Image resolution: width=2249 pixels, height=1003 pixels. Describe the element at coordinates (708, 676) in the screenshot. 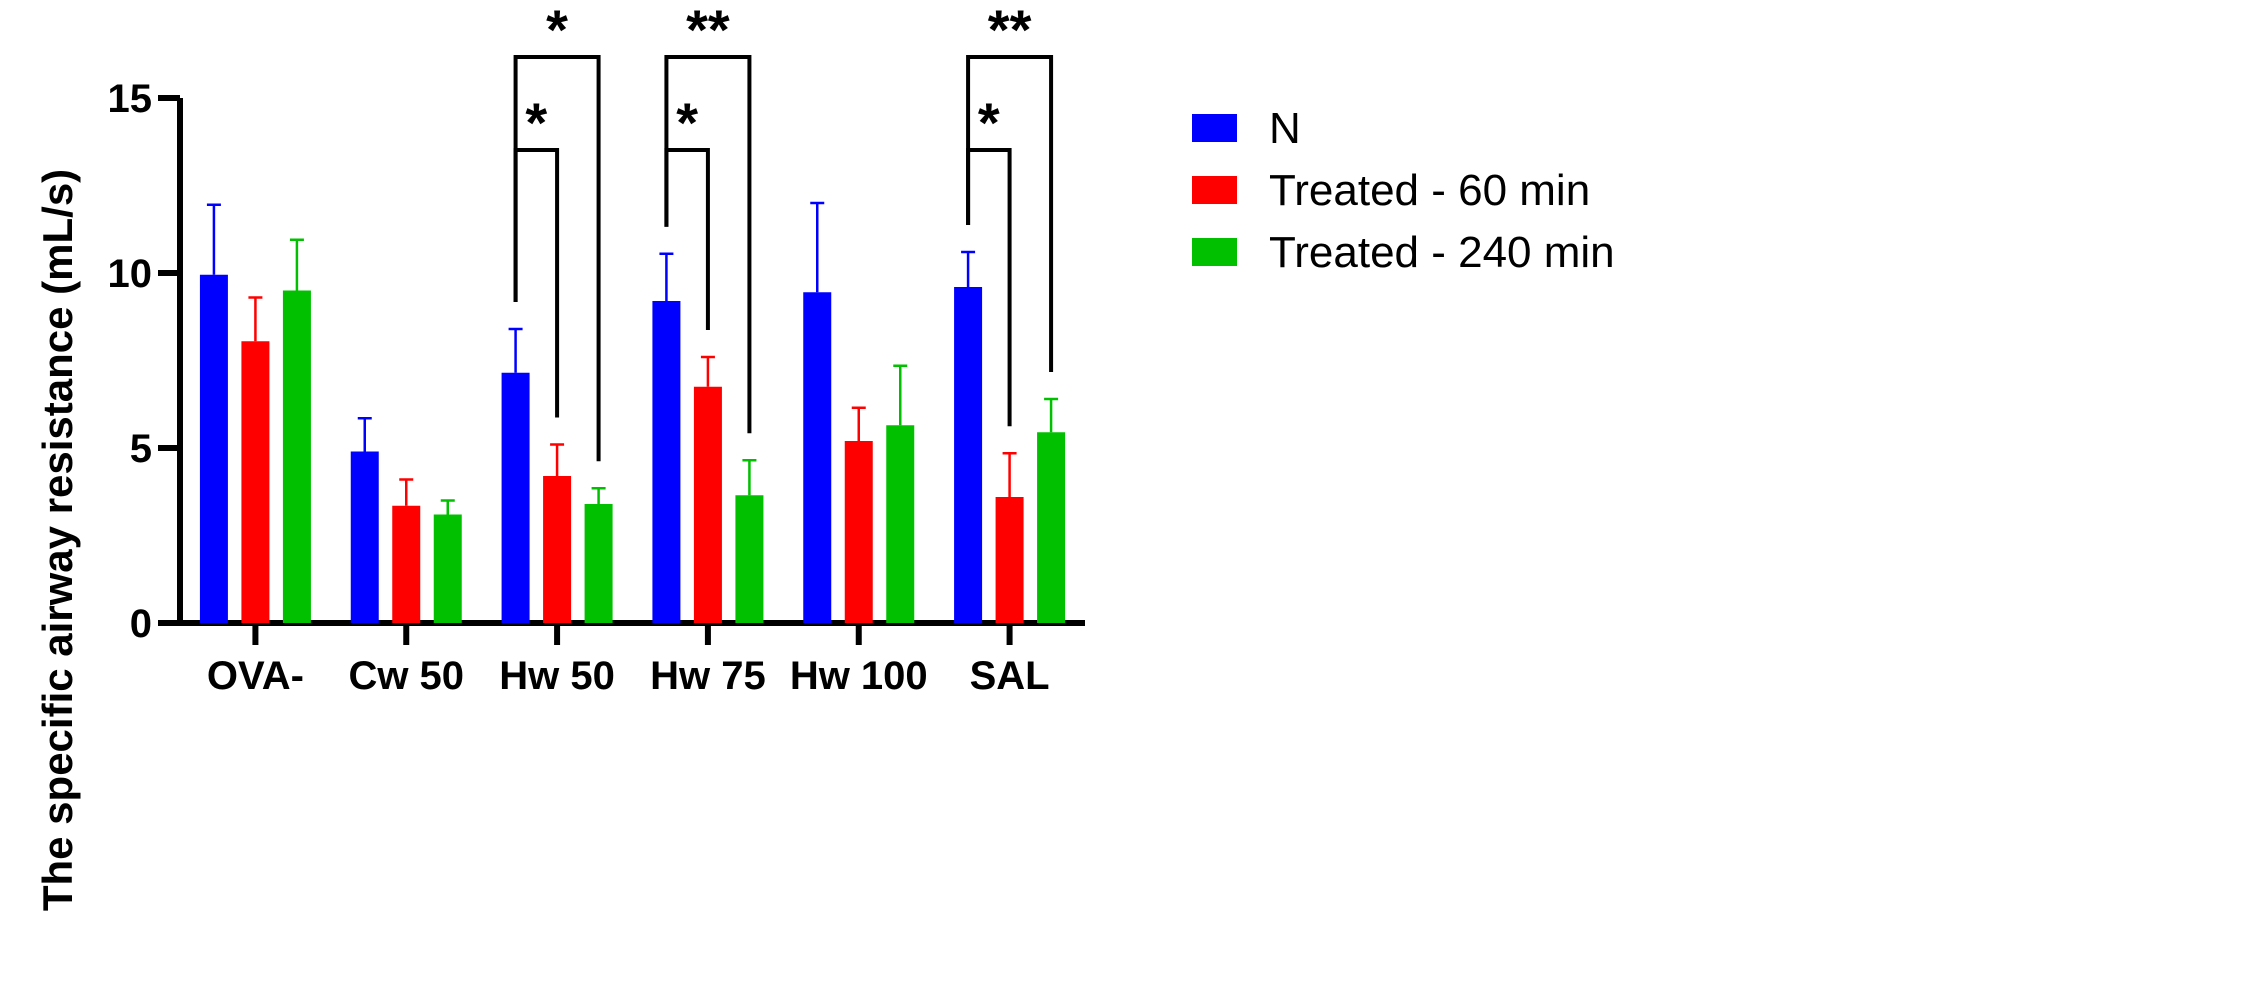

I see `x-tick-label: Hw 75` at that location.